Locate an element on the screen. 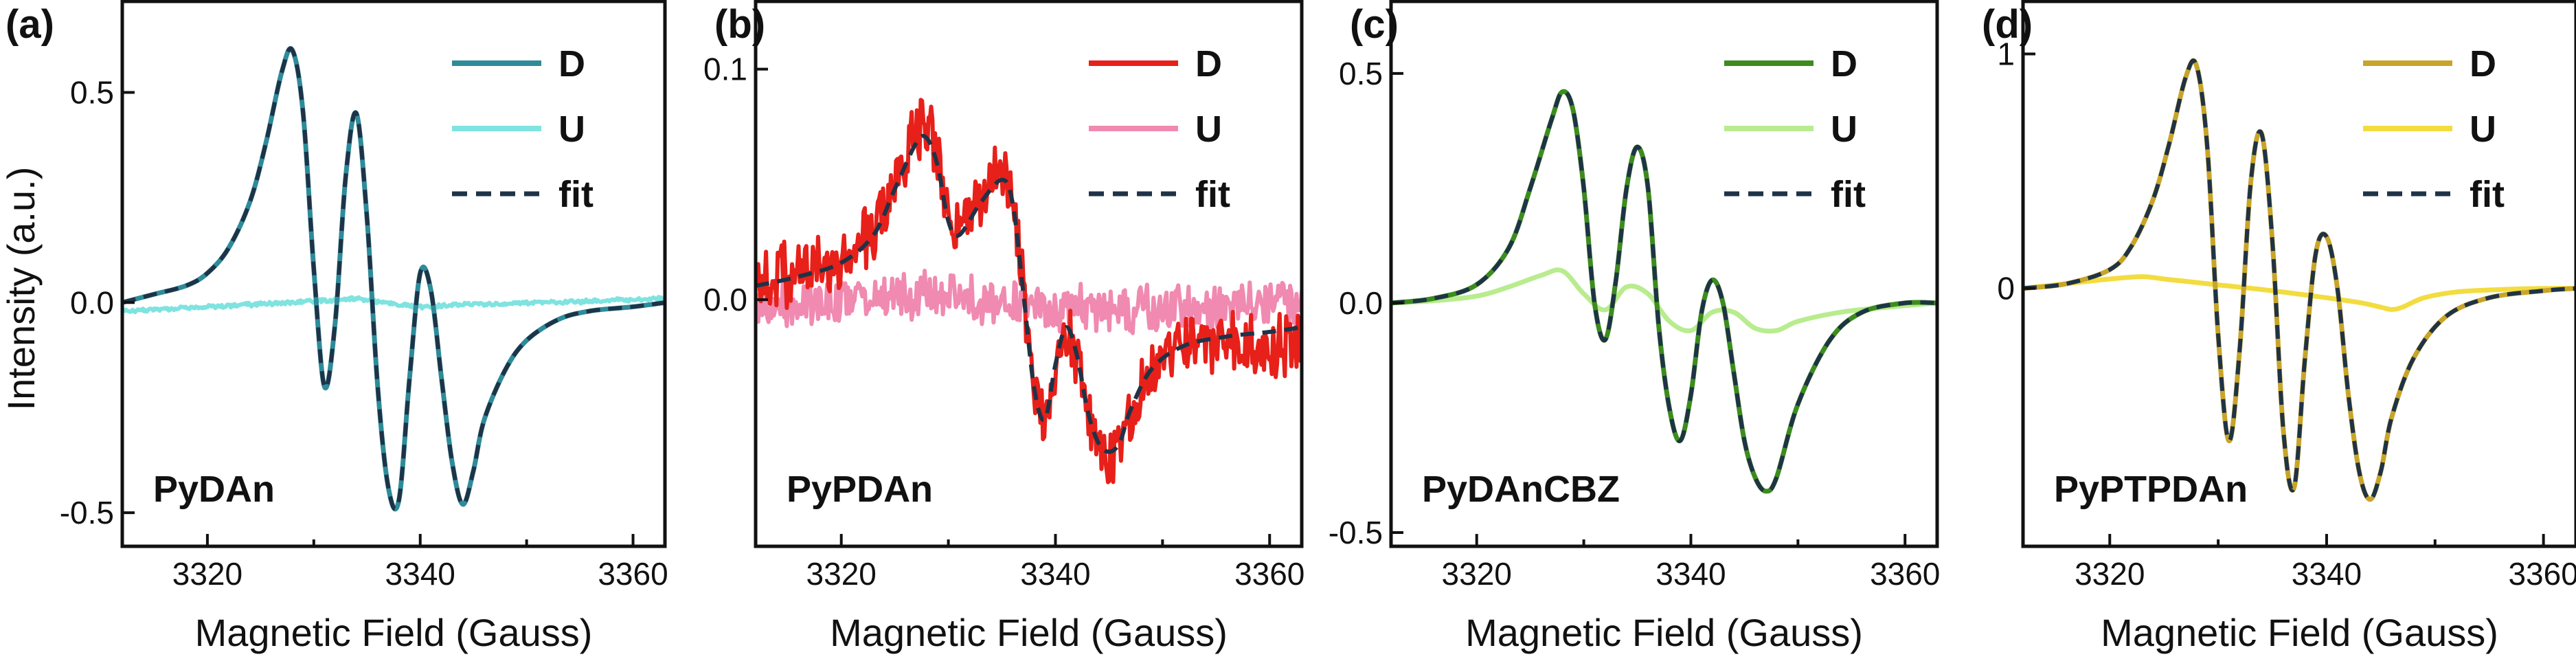 The image size is (2576, 659). y-tick-label: 1 is located at coordinates (2006, 53).